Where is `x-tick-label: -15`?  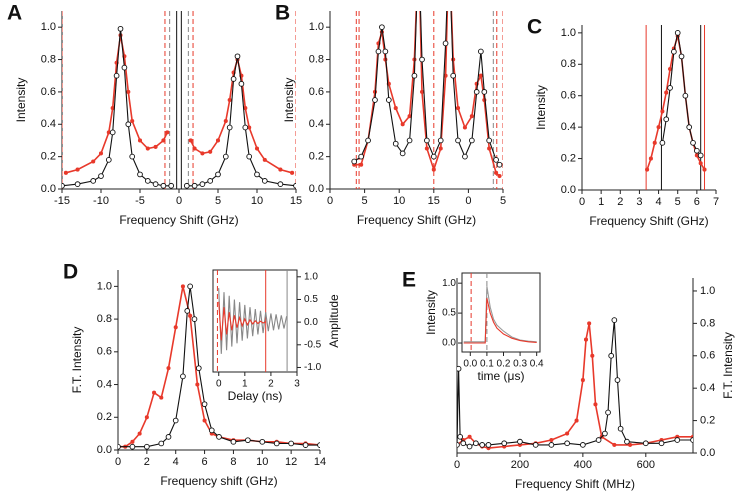 x-tick-label: -15 is located at coordinates (62, 201).